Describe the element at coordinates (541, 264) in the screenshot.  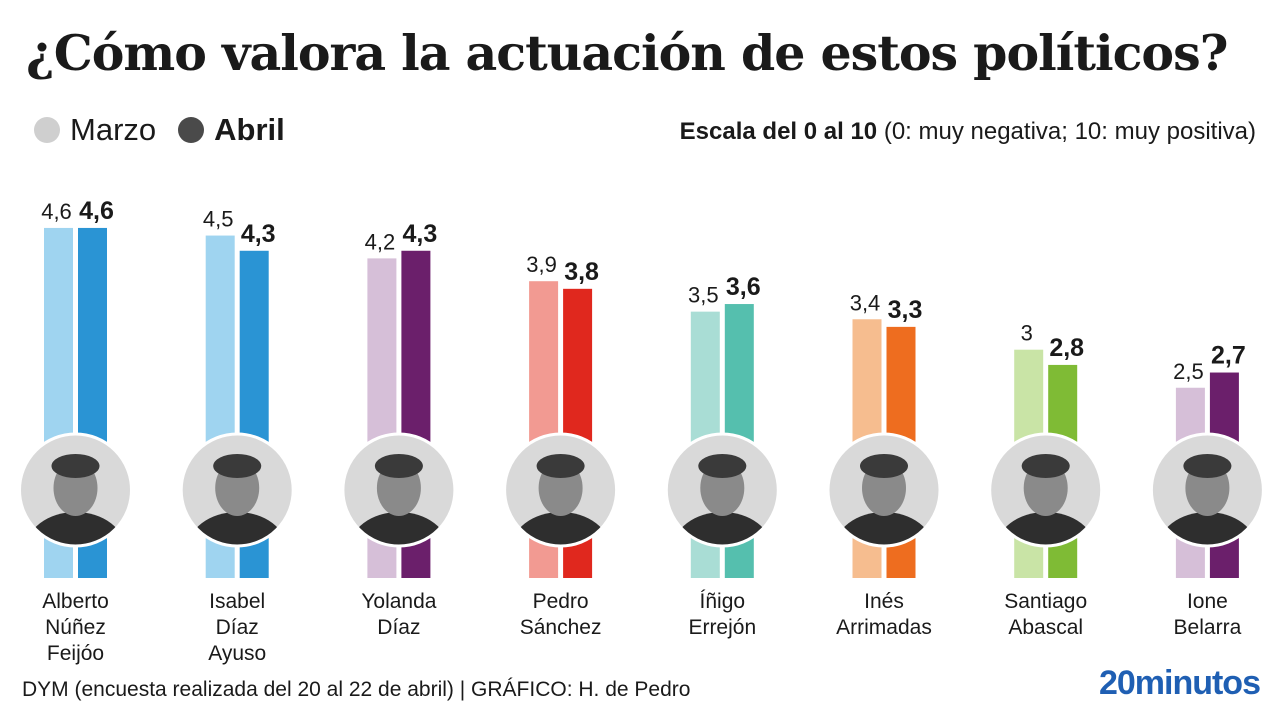
I see `value-label-marzo: 3,9` at that location.